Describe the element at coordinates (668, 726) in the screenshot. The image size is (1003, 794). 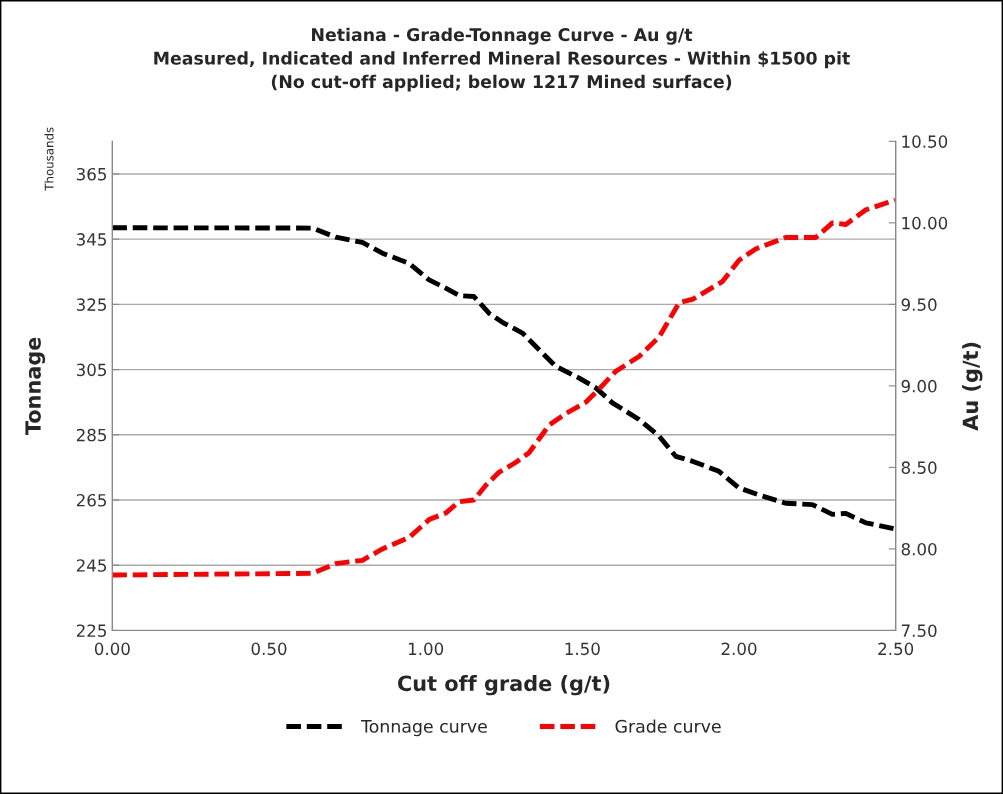
I see `legend-label: Grade curve` at that location.